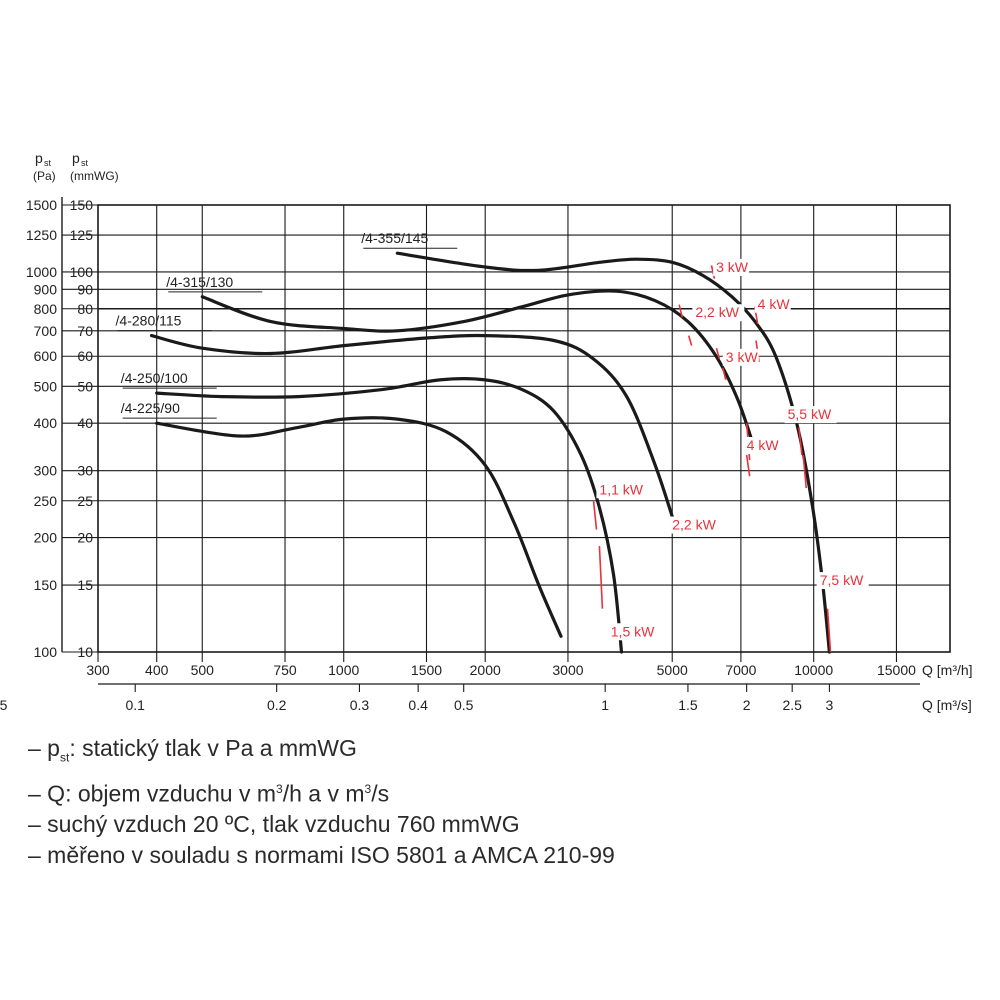  Describe the element at coordinates (360, 705) in the screenshot. I see `m3s-tick-label: 0.3` at that location.